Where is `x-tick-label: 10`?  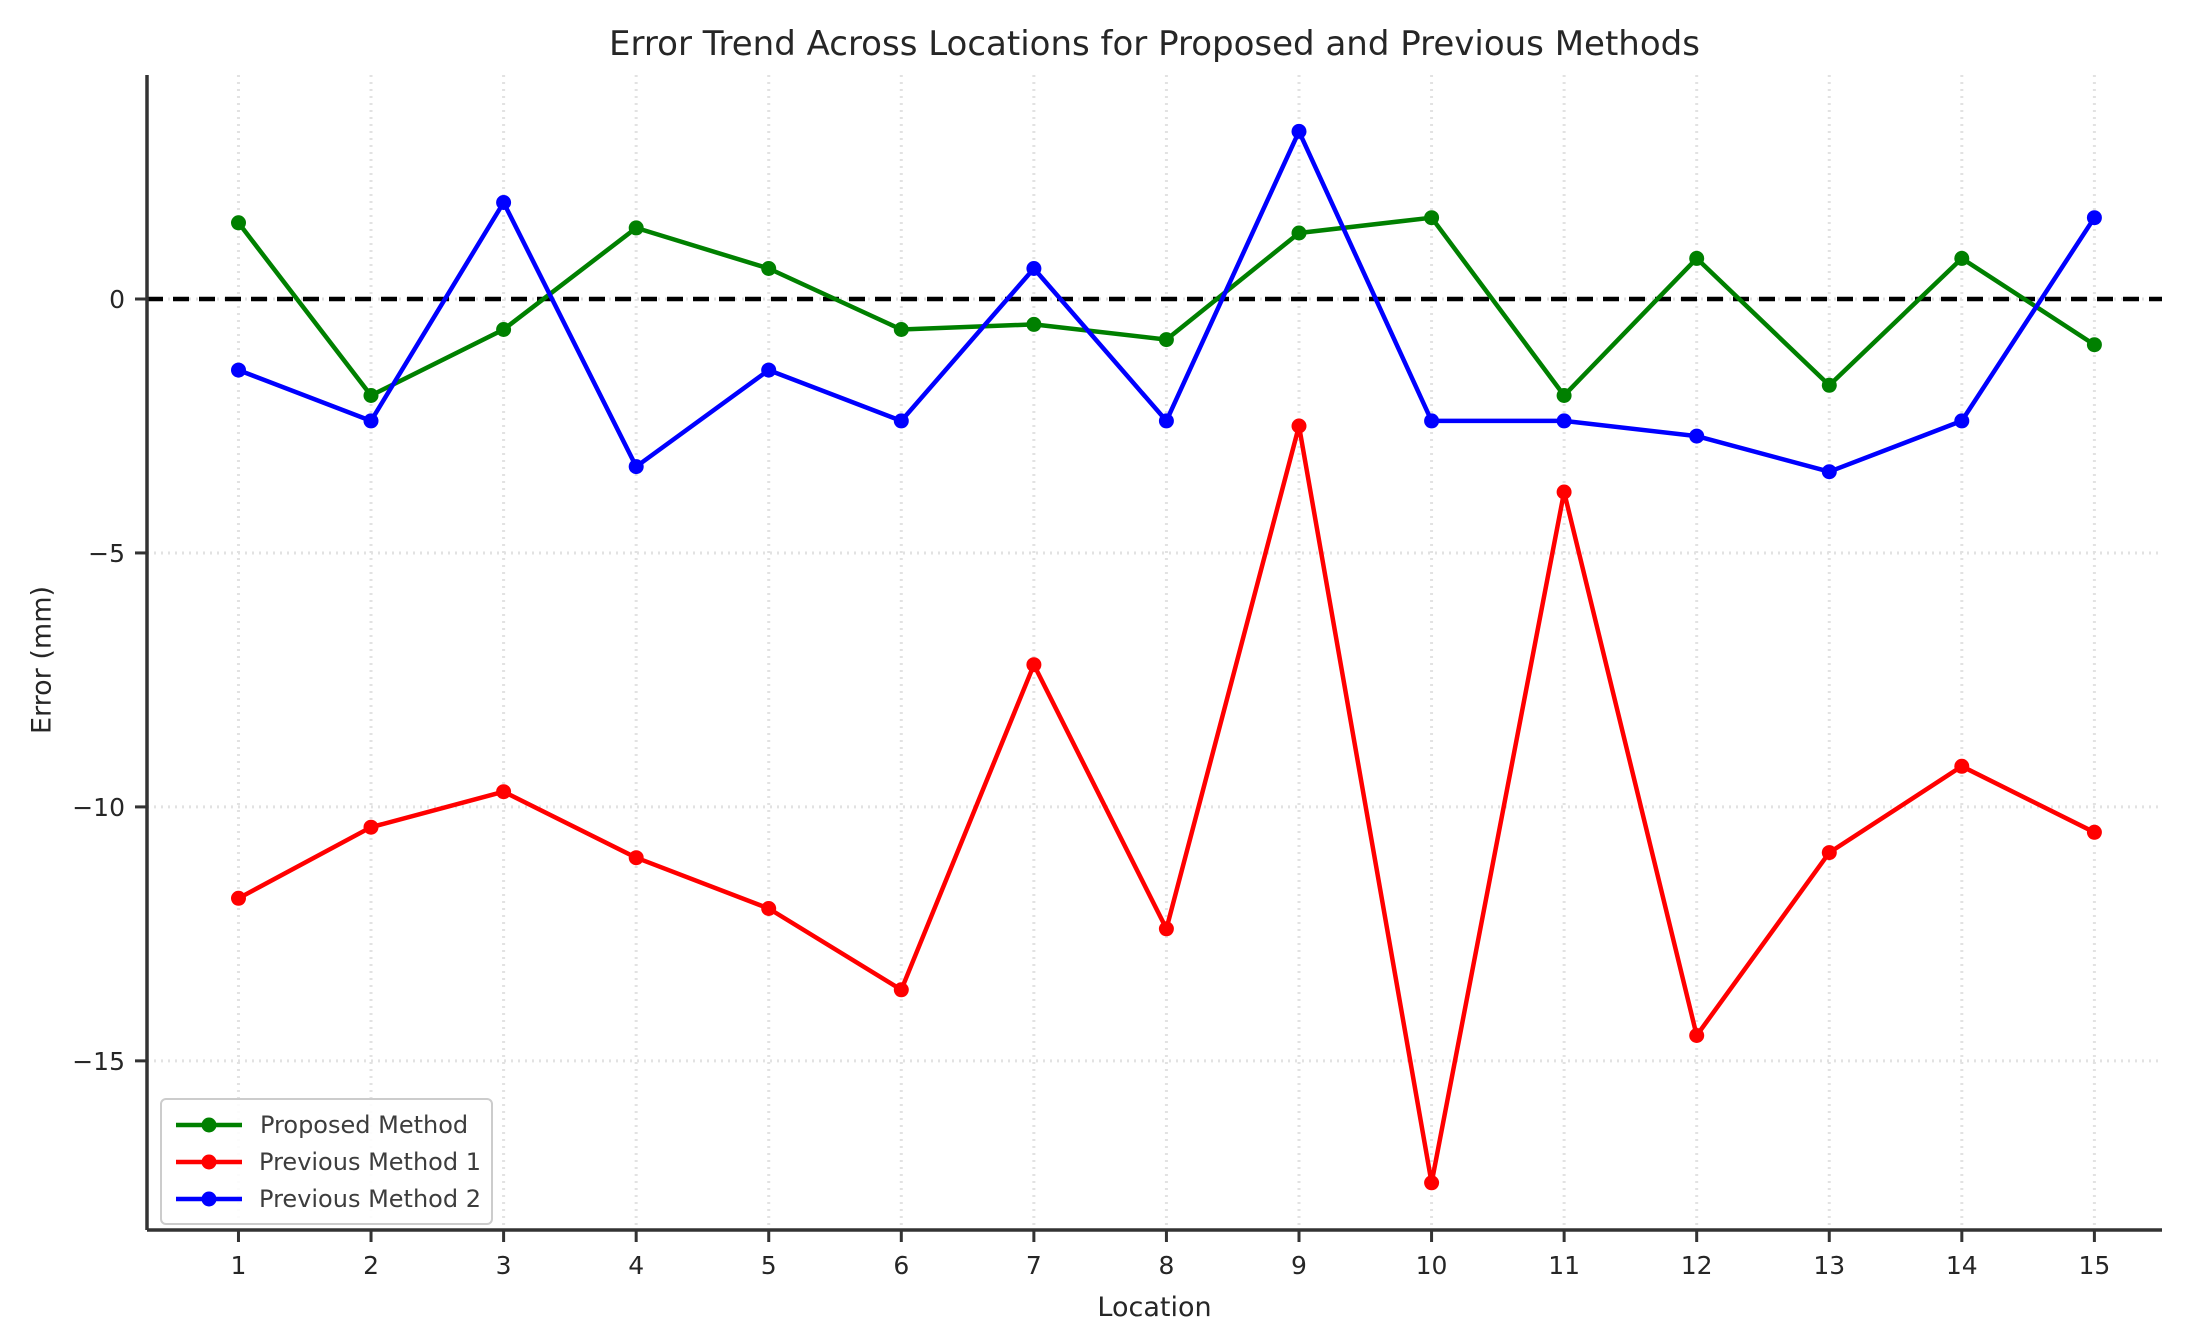
x-tick-label: 10 is located at coordinates (1432, 1265).